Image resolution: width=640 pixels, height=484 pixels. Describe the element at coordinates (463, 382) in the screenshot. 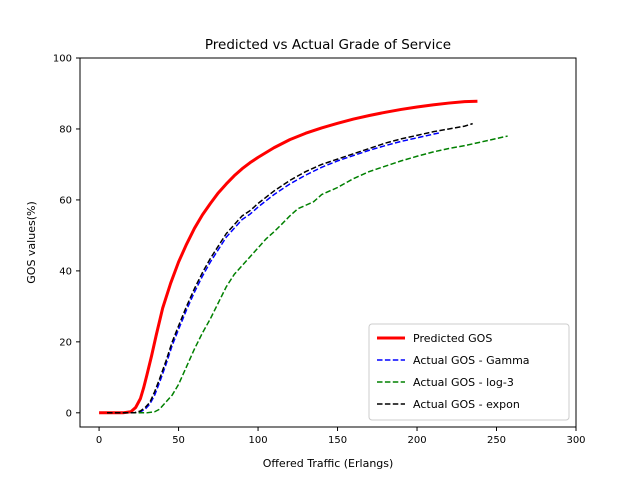

I see `legend-label-2: Actual GOS - log-3` at that location.